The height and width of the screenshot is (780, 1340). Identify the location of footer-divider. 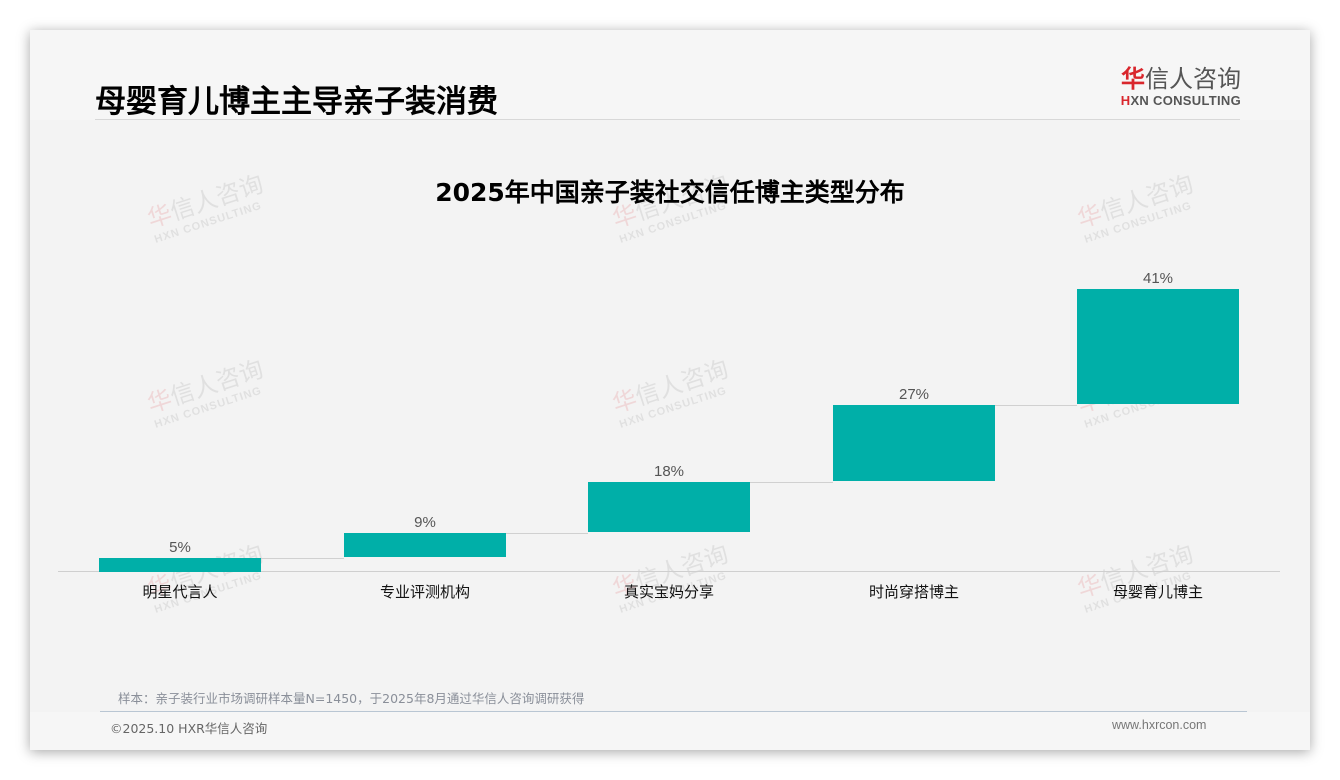
(673, 711).